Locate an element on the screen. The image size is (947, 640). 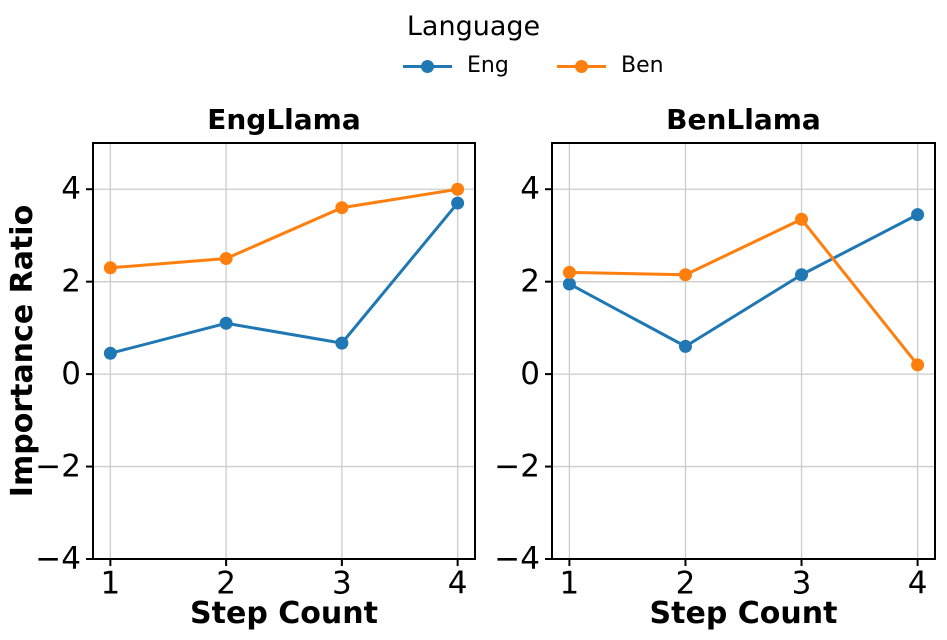
panel-title-engllama: EngLlama is located at coordinates (284, 119).